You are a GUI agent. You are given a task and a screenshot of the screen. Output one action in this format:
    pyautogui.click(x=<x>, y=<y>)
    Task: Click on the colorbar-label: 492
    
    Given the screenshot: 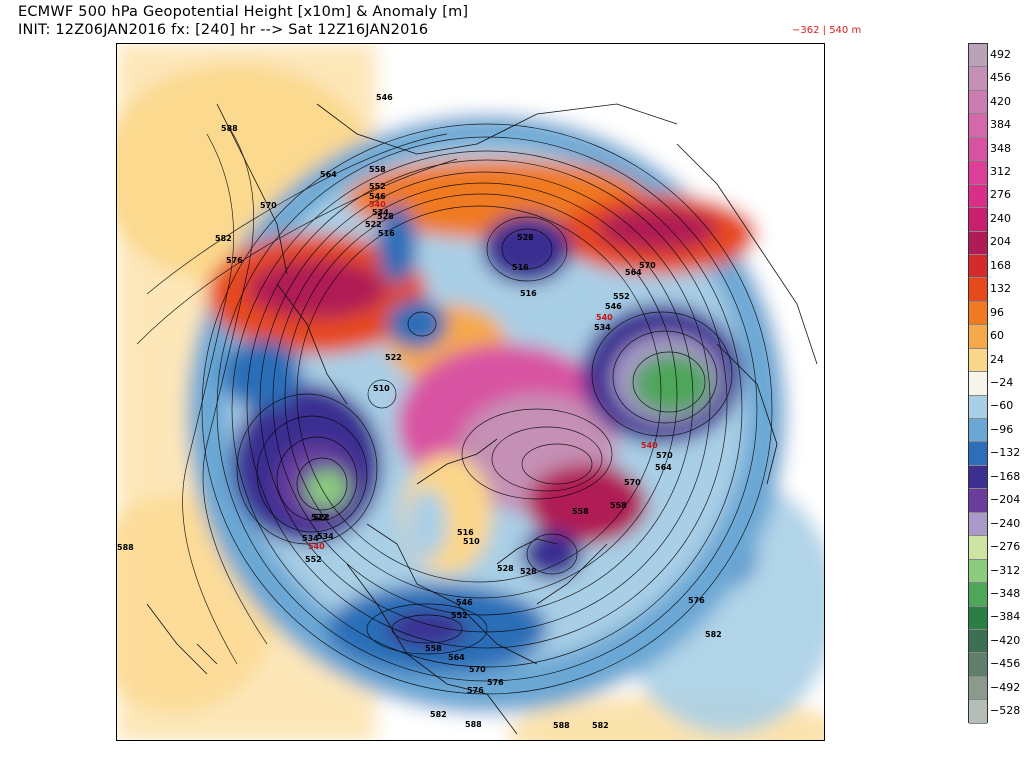 What is the action you would take?
    pyautogui.click(x=1000, y=54)
    